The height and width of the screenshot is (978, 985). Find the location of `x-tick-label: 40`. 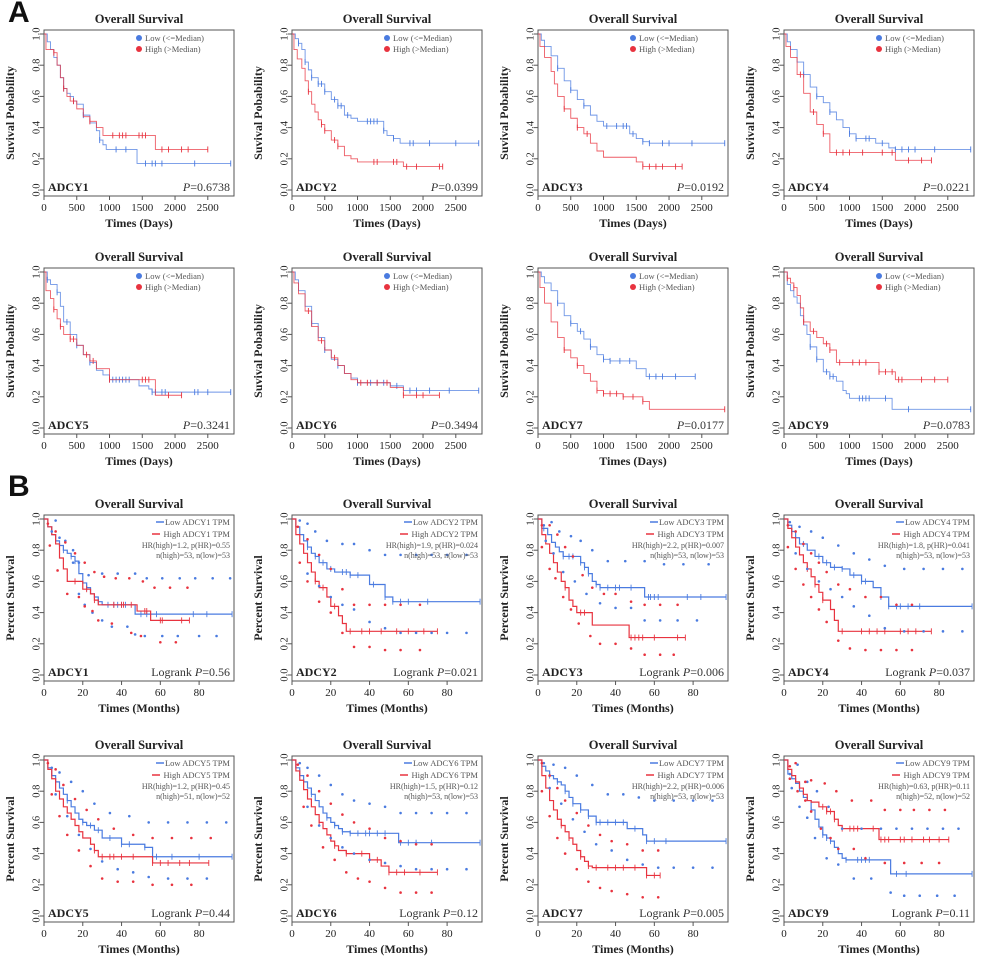

x-tick-label: 40 is located at coordinates (862, 693).